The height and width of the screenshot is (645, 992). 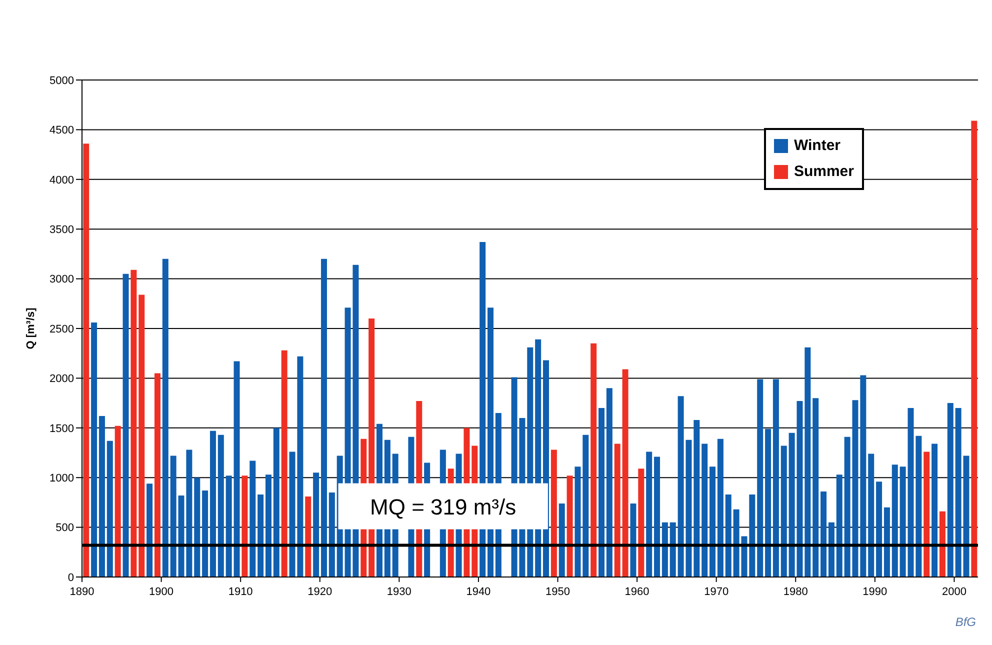 I want to click on x-tick-label: 1900, so click(x=161, y=592).